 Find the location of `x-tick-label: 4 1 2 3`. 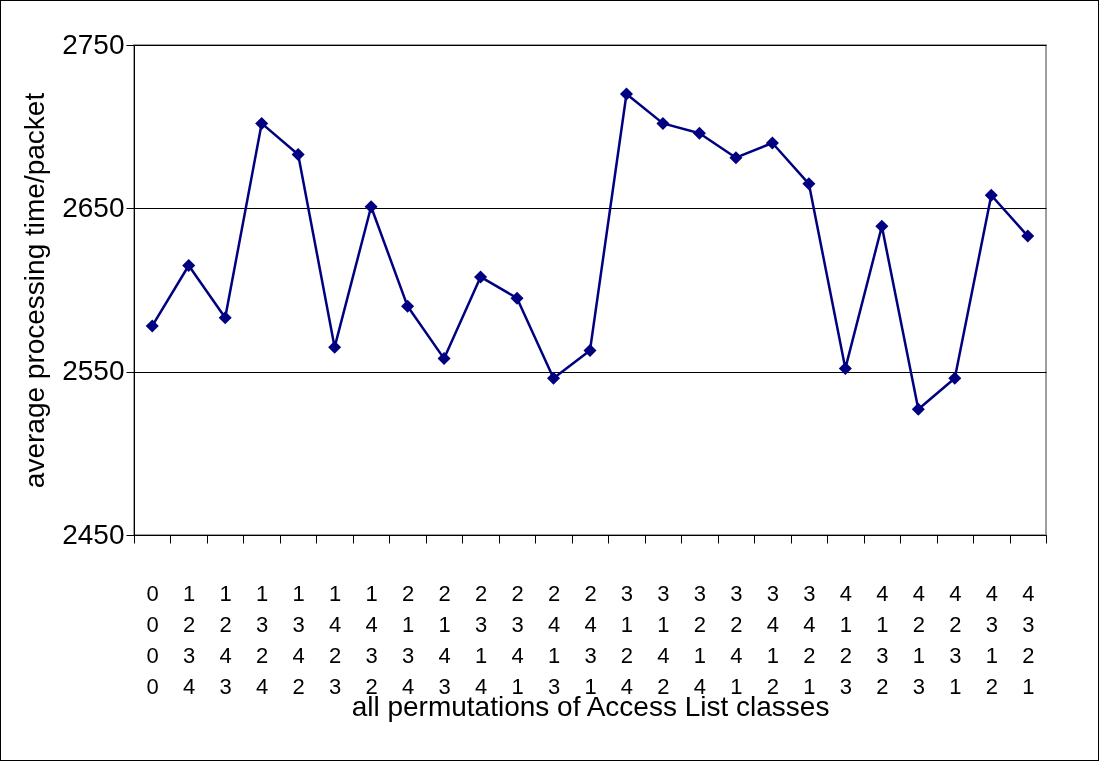

x-tick-label: 4 1 2 3 is located at coordinates (845, 639).